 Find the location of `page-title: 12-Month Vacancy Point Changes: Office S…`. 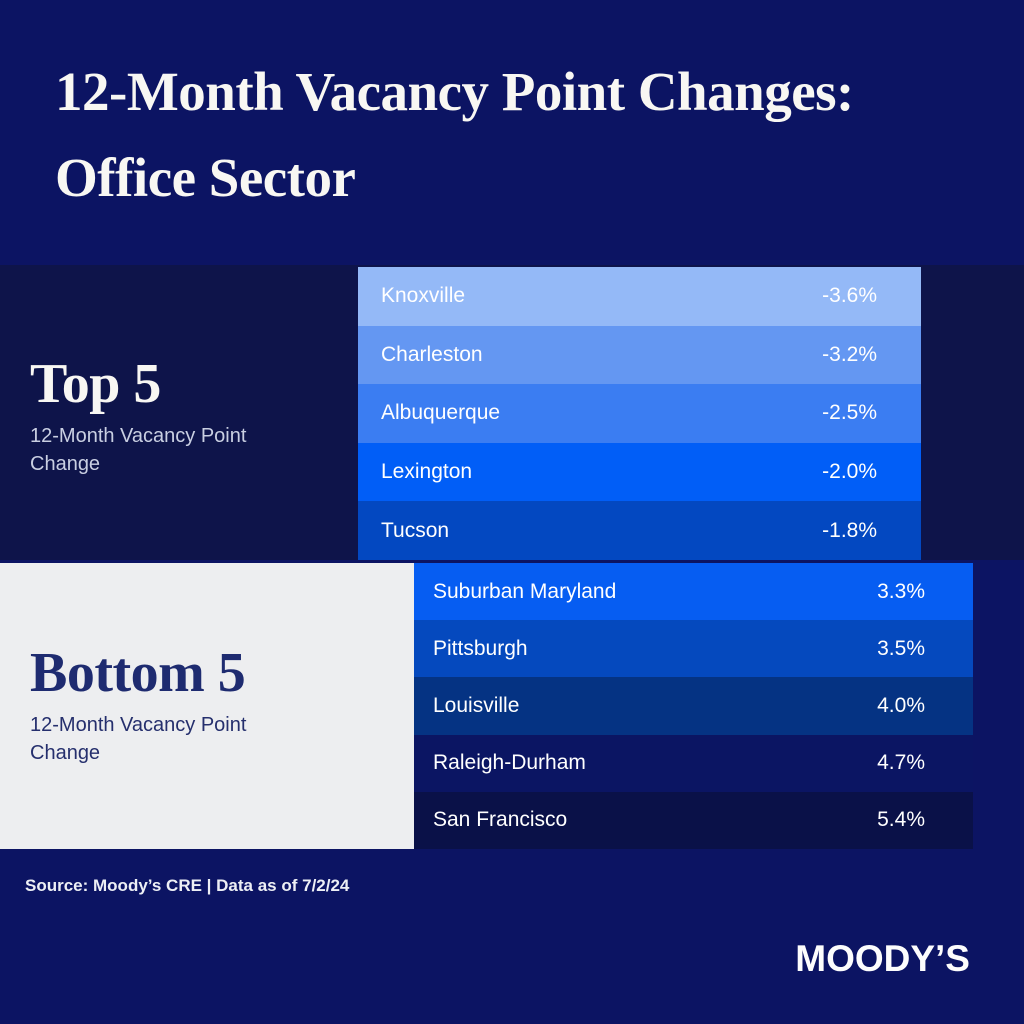

page-title: 12-Month Vacancy Point Changes: Office S… is located at coordinates (454, 135).